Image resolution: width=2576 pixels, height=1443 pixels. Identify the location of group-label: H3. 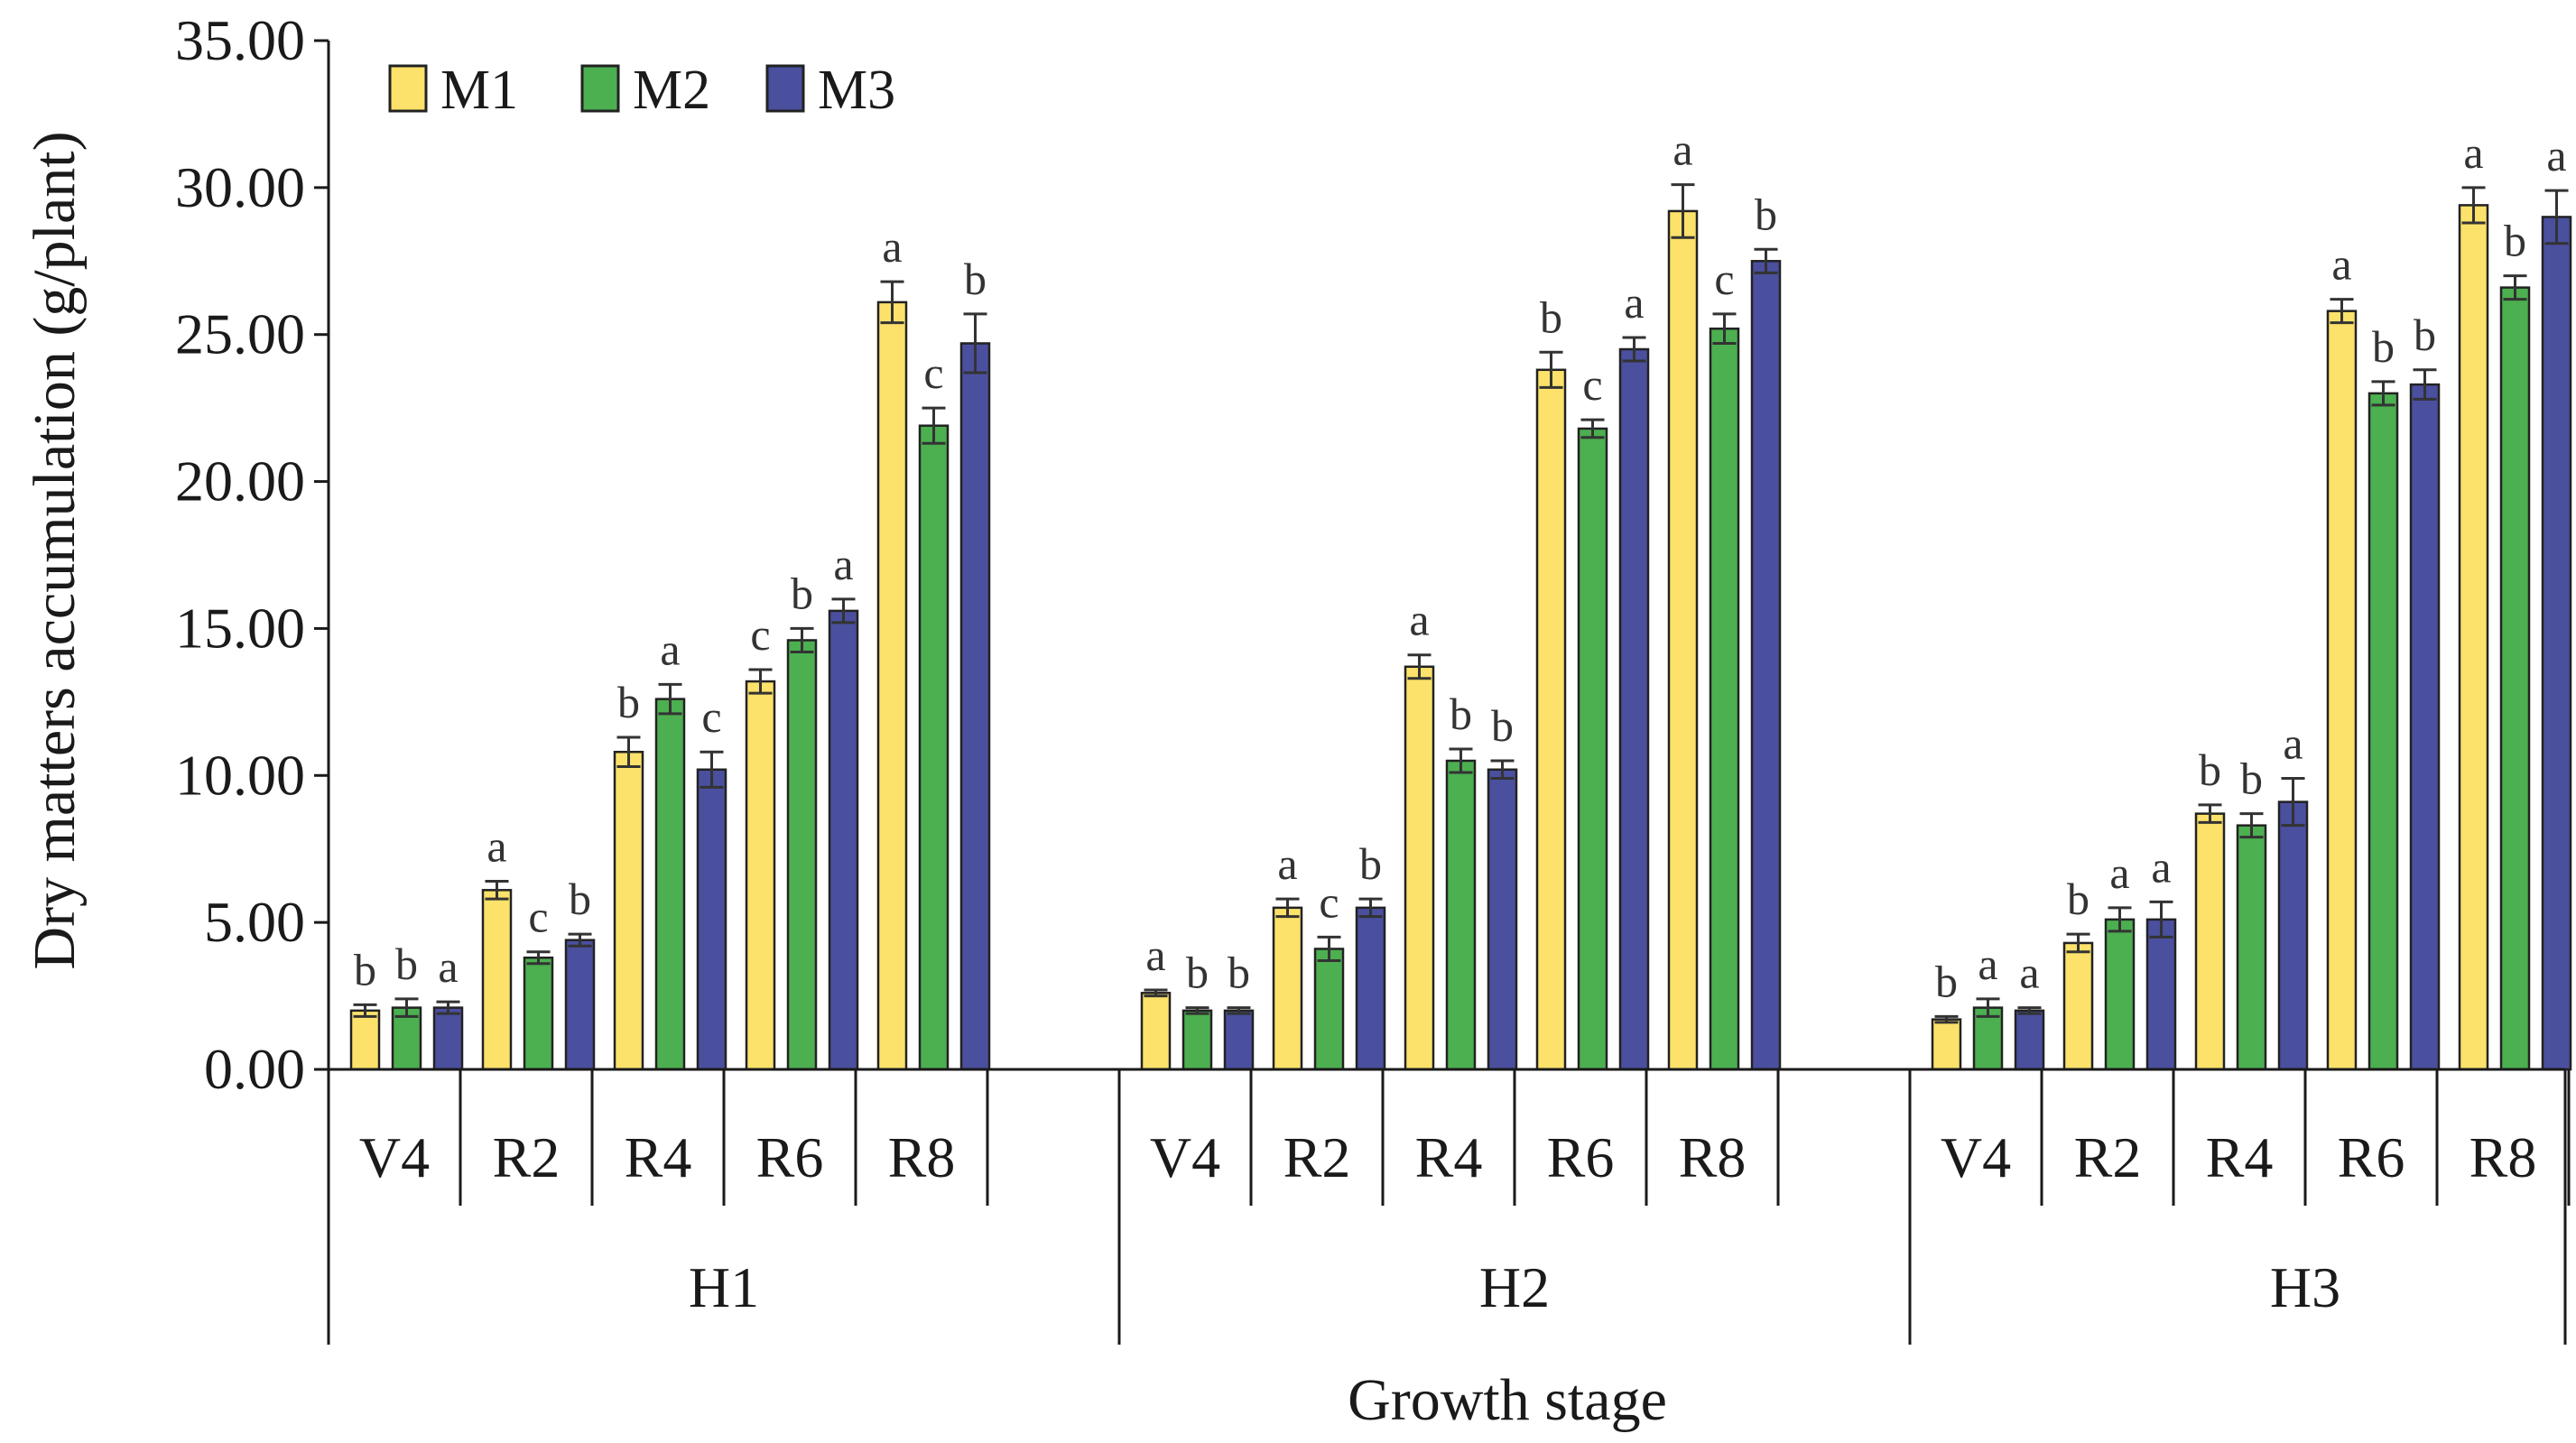
(2305, 1287).